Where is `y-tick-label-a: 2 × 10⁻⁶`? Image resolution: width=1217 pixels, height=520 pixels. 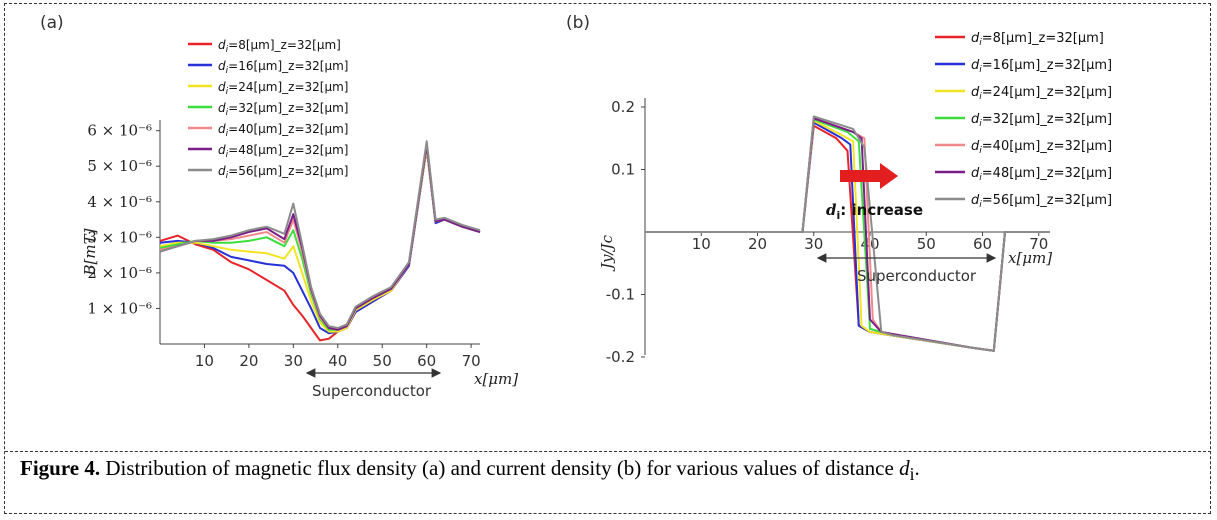
y-tick-label-a: 2 × 10⁻⁶ is located at coordinates (119, 273).